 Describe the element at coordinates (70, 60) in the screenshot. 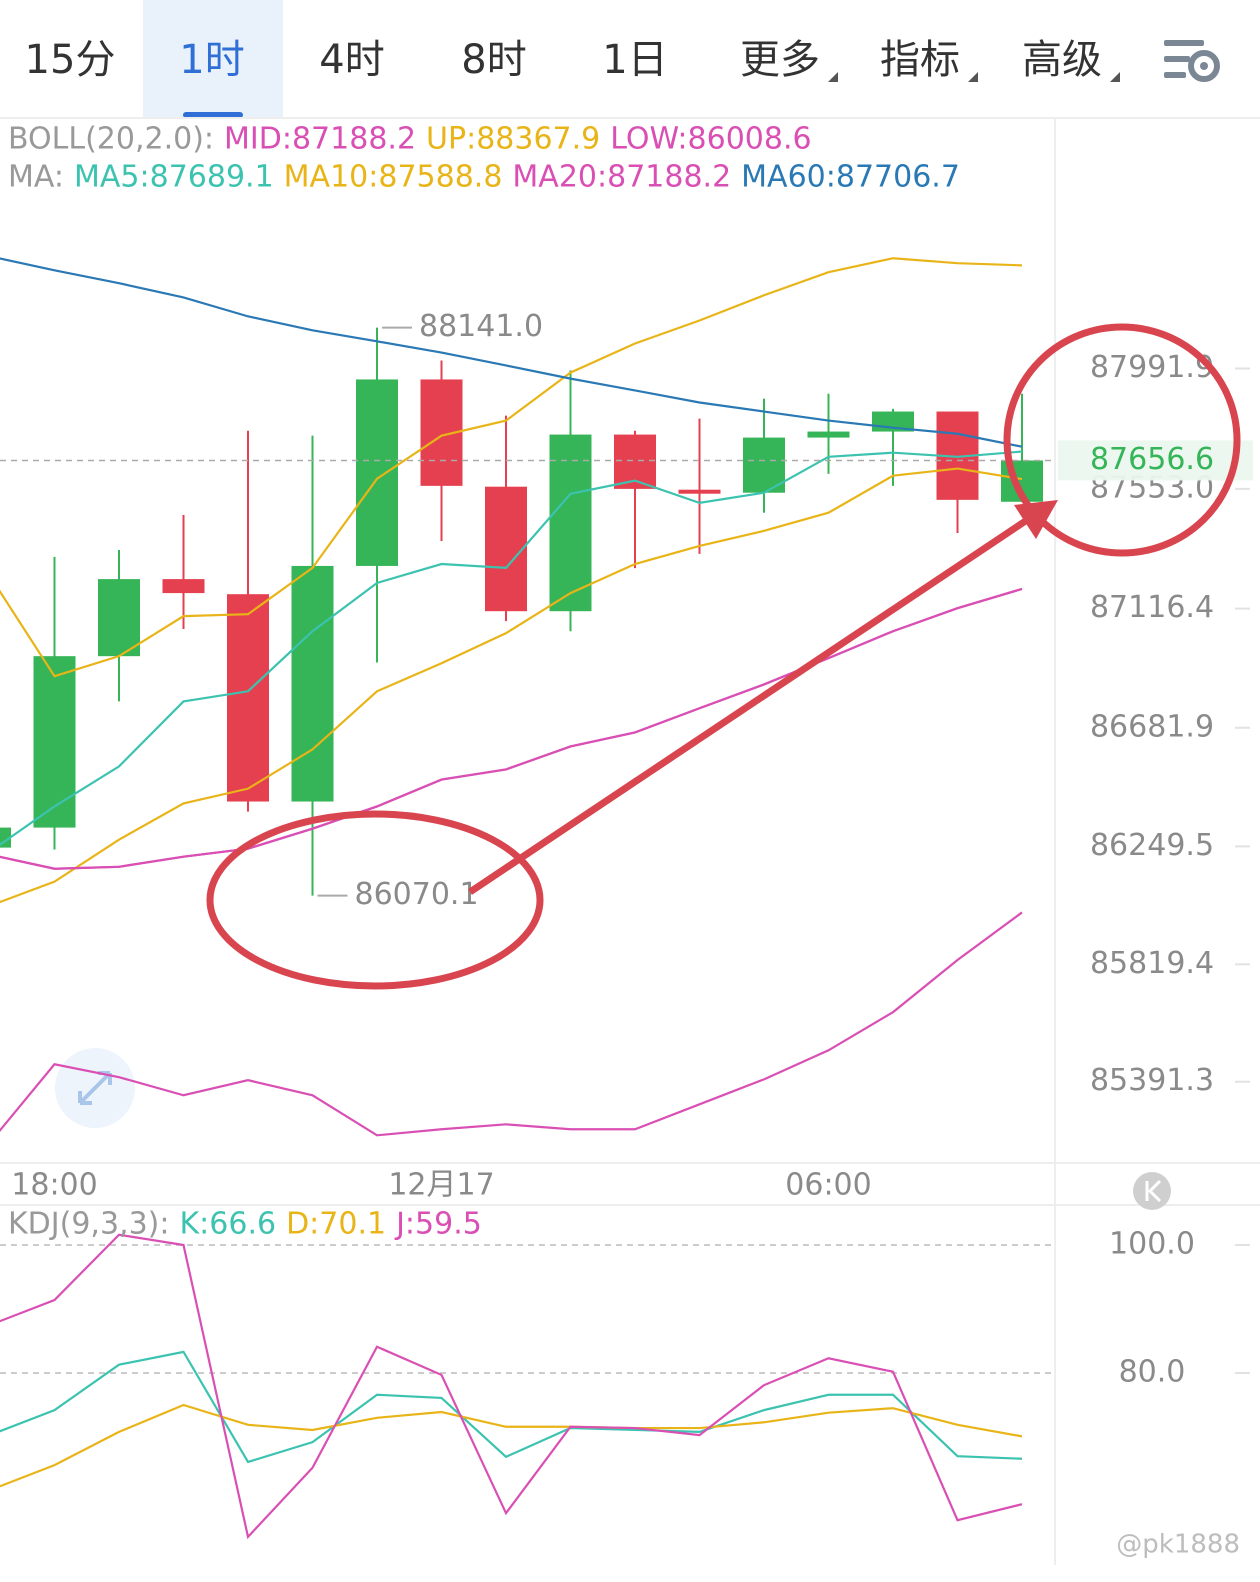

I see `tab: 15分` at that location.